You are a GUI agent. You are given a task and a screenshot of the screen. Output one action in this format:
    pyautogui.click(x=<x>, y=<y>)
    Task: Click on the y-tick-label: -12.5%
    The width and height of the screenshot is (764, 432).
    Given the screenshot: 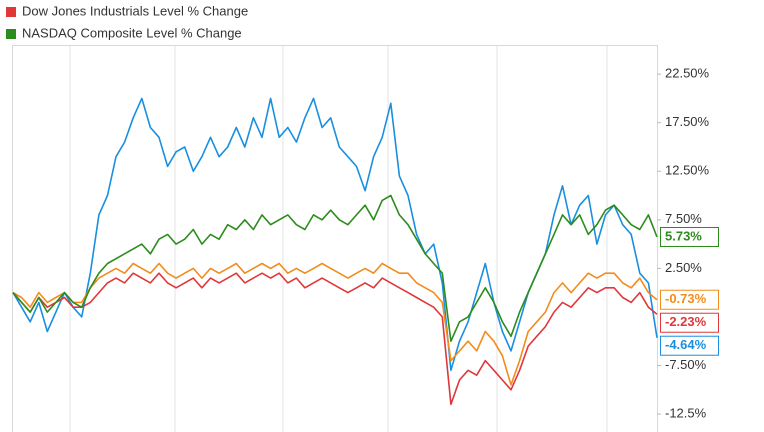 What is the action you would take?
    pyautogui.click(x=686, y=412)
    